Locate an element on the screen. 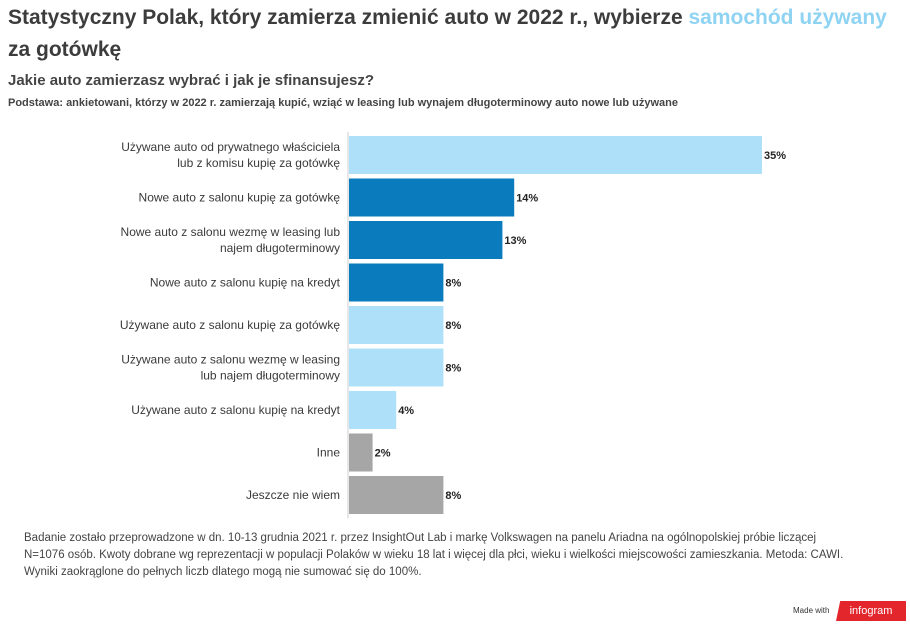 This screenshot has height=630, width=910. category-label-line: Inne is located at coordinates (329, 453).